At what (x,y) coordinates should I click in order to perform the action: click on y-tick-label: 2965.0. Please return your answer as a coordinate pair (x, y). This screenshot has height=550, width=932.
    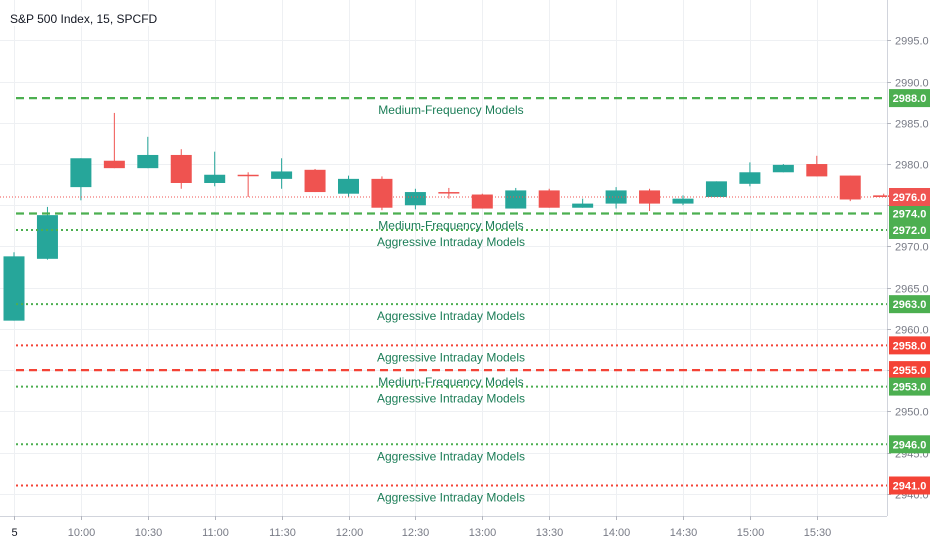
    Looking at the image, I should click on (912, 290).